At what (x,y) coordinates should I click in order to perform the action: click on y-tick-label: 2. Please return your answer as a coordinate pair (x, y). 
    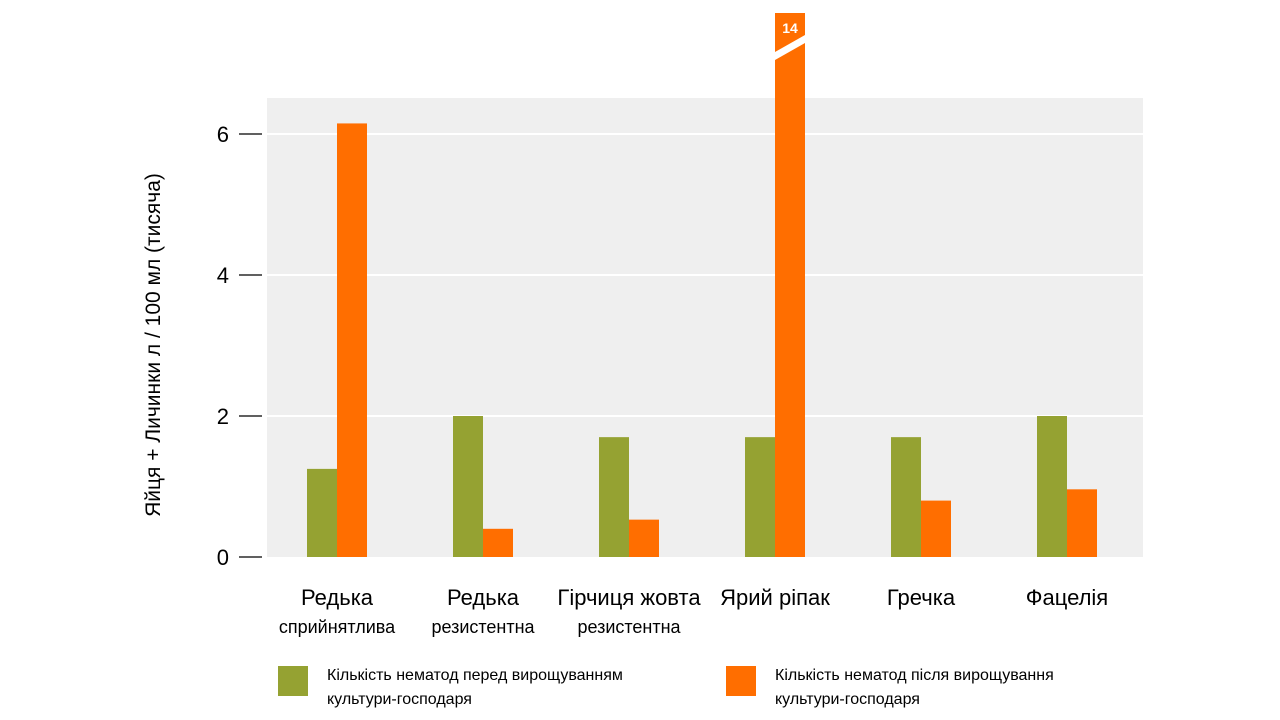
    Looking at the image, I should click on (223, 416).